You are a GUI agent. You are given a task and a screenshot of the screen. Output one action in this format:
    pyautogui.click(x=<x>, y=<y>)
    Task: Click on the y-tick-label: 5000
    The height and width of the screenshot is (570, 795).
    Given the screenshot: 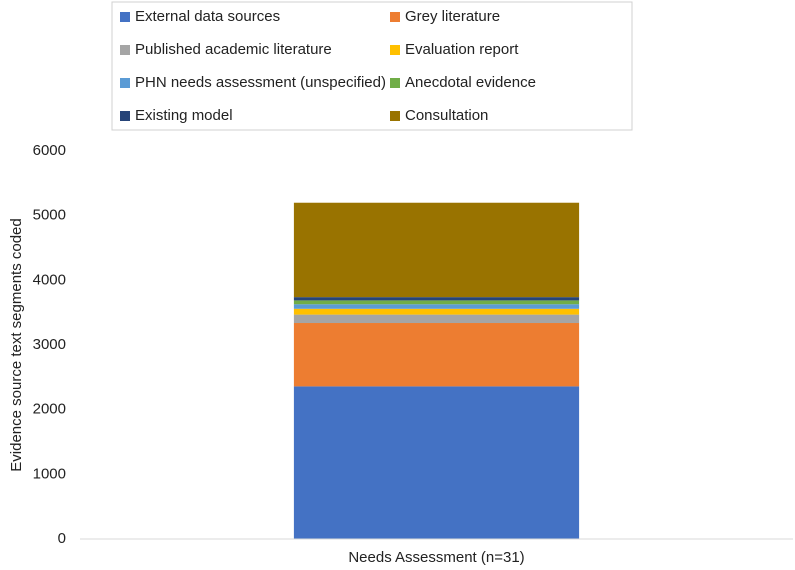 What is the action you would take?
    pyautogui.click(x=49, y=215)
    